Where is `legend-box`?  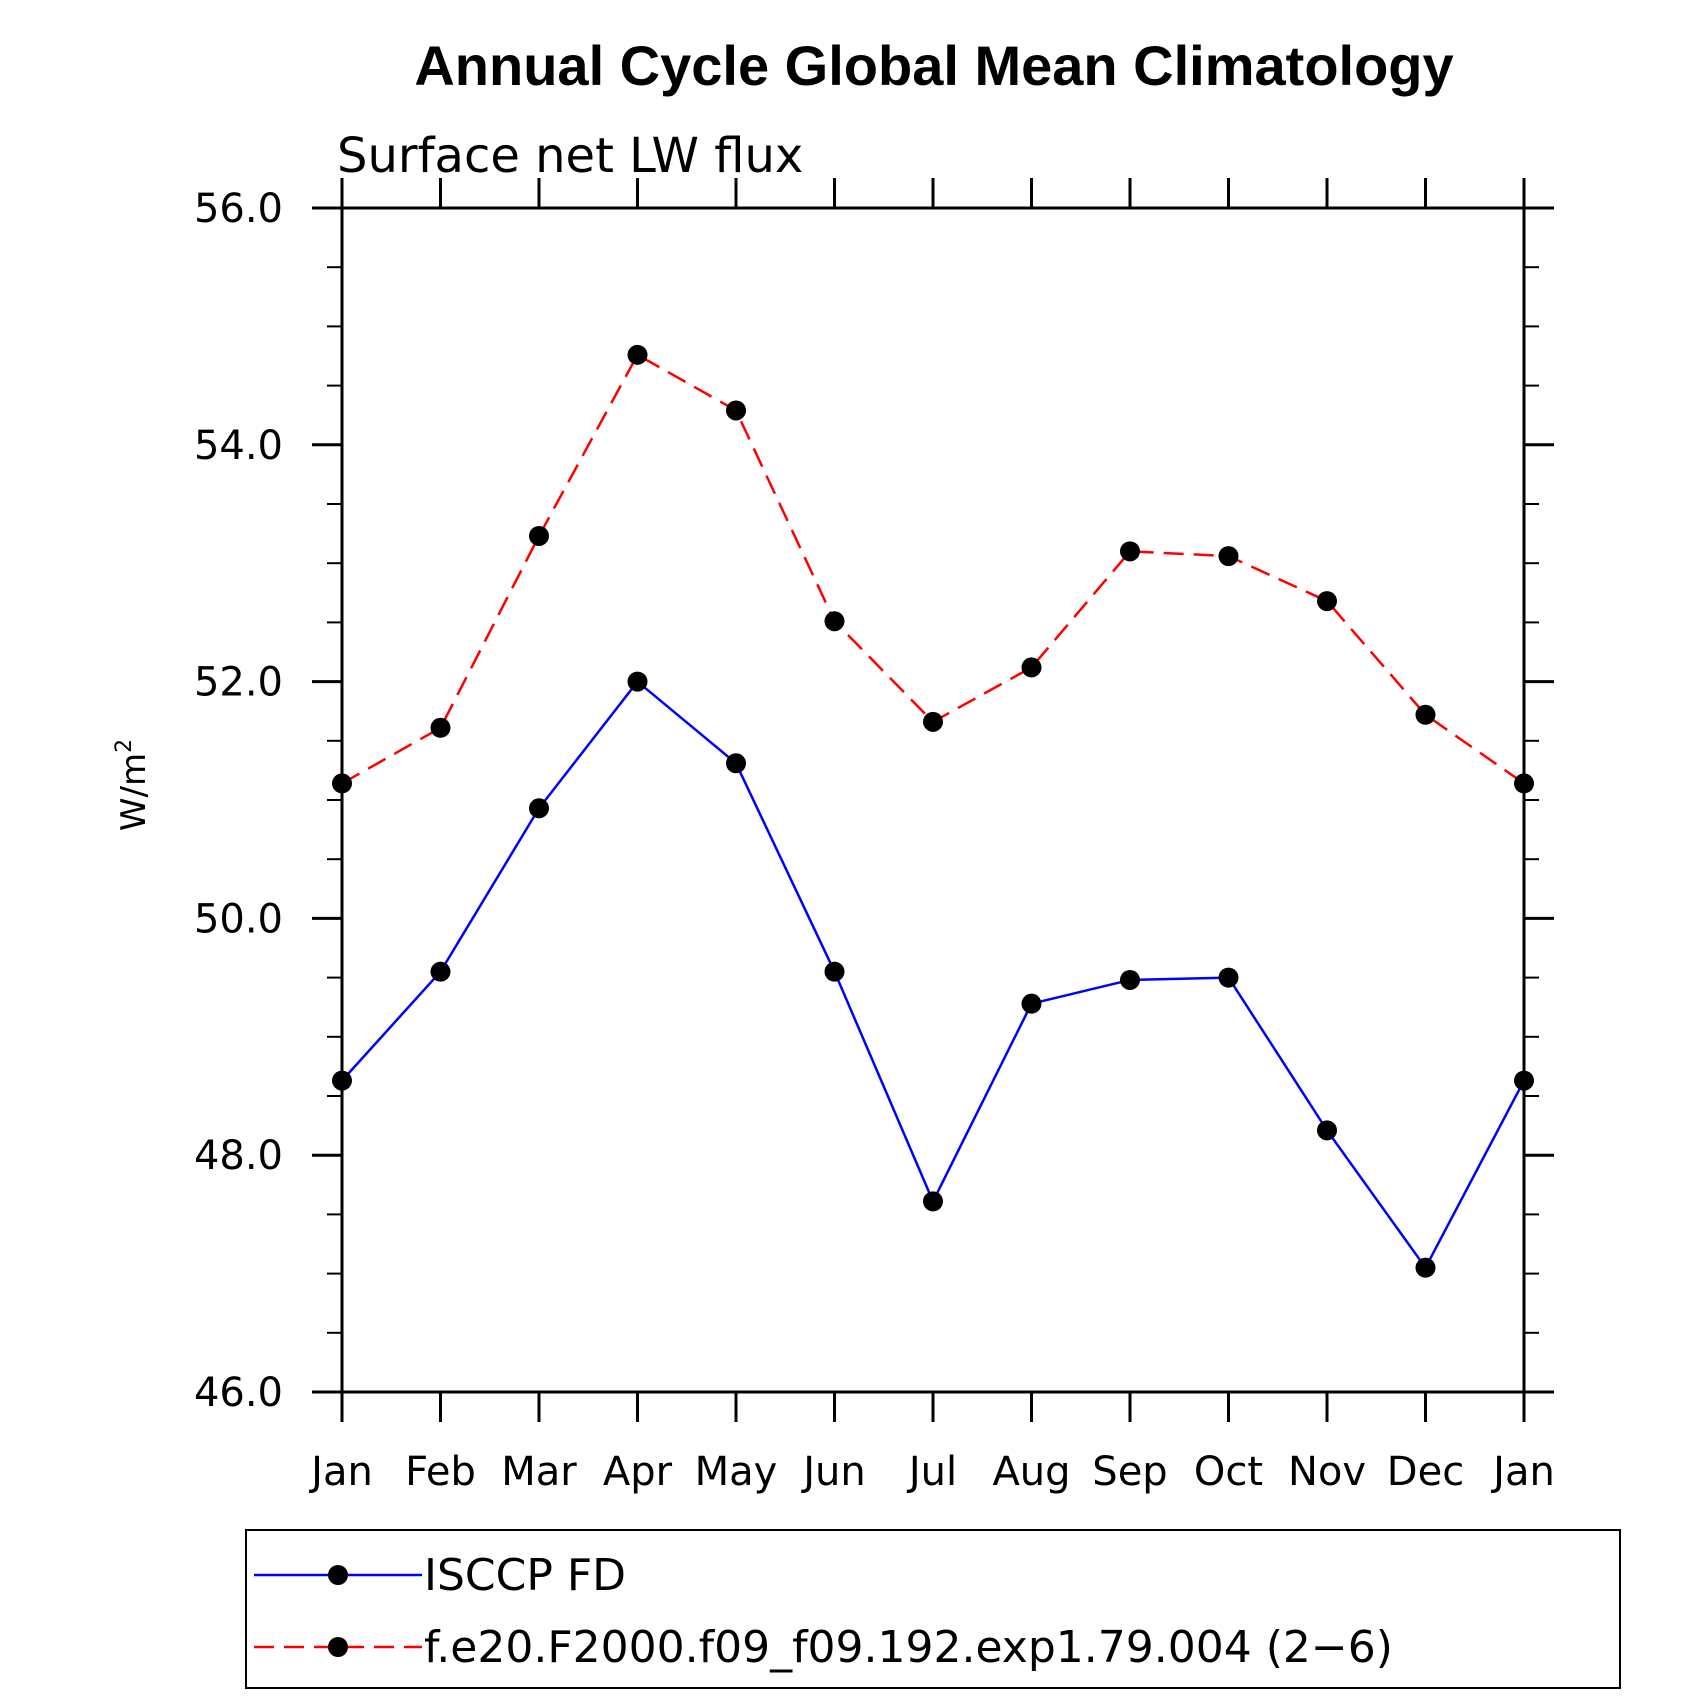
legend-box is located at coordinates (933, 1609).